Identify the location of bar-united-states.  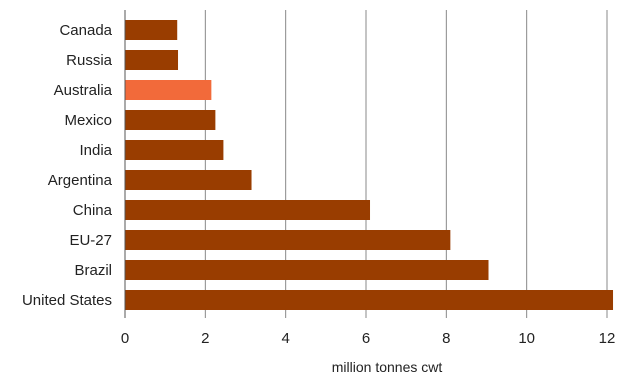
(369, 300).